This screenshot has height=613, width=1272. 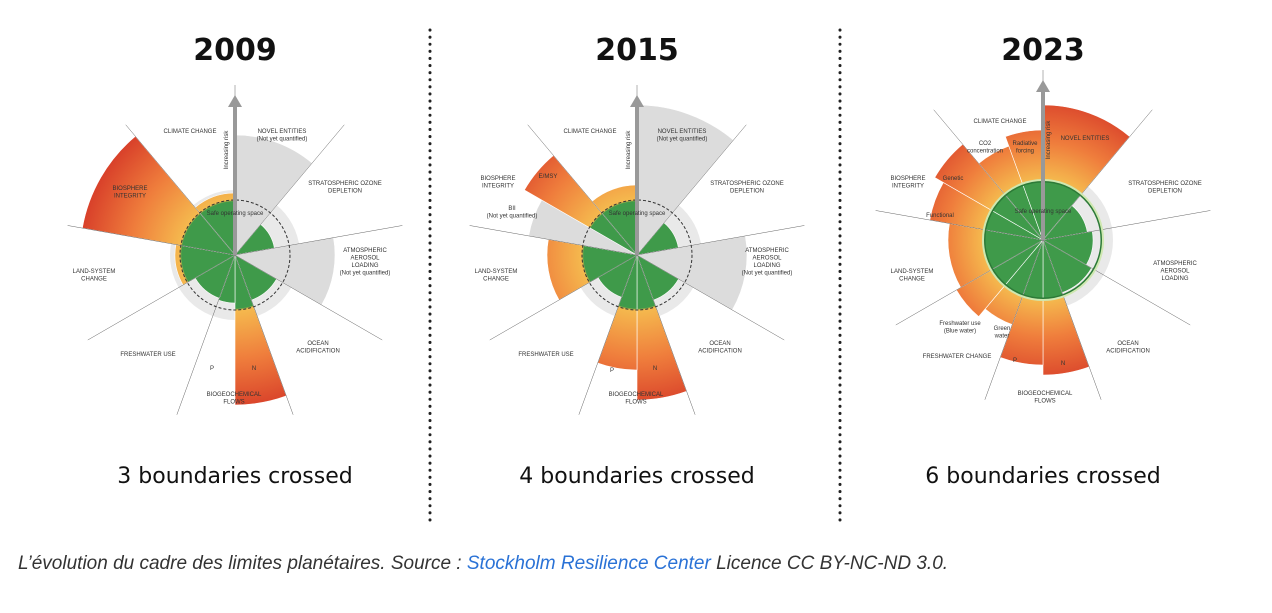 I want to click on summary: 3 boundaries crossed, so click(x=234, y=476).